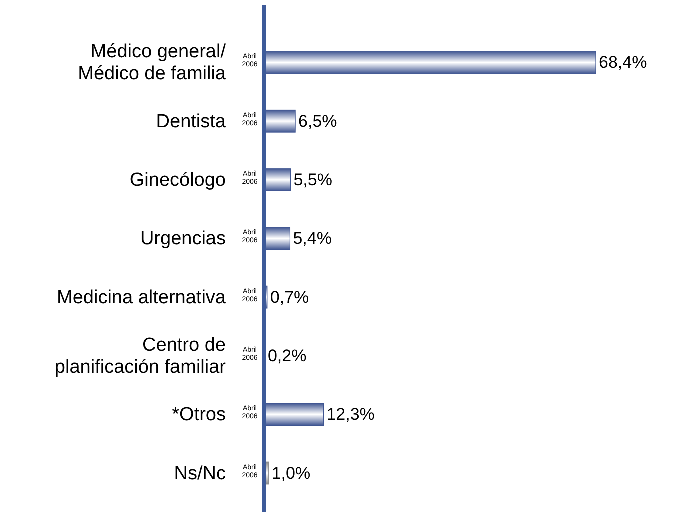 Image resolution: width=684 pixels, height=515 pixels. Describe the element at coordinates (287, 356) in the screenshot. I see `data-label: 0,2%` at that location.